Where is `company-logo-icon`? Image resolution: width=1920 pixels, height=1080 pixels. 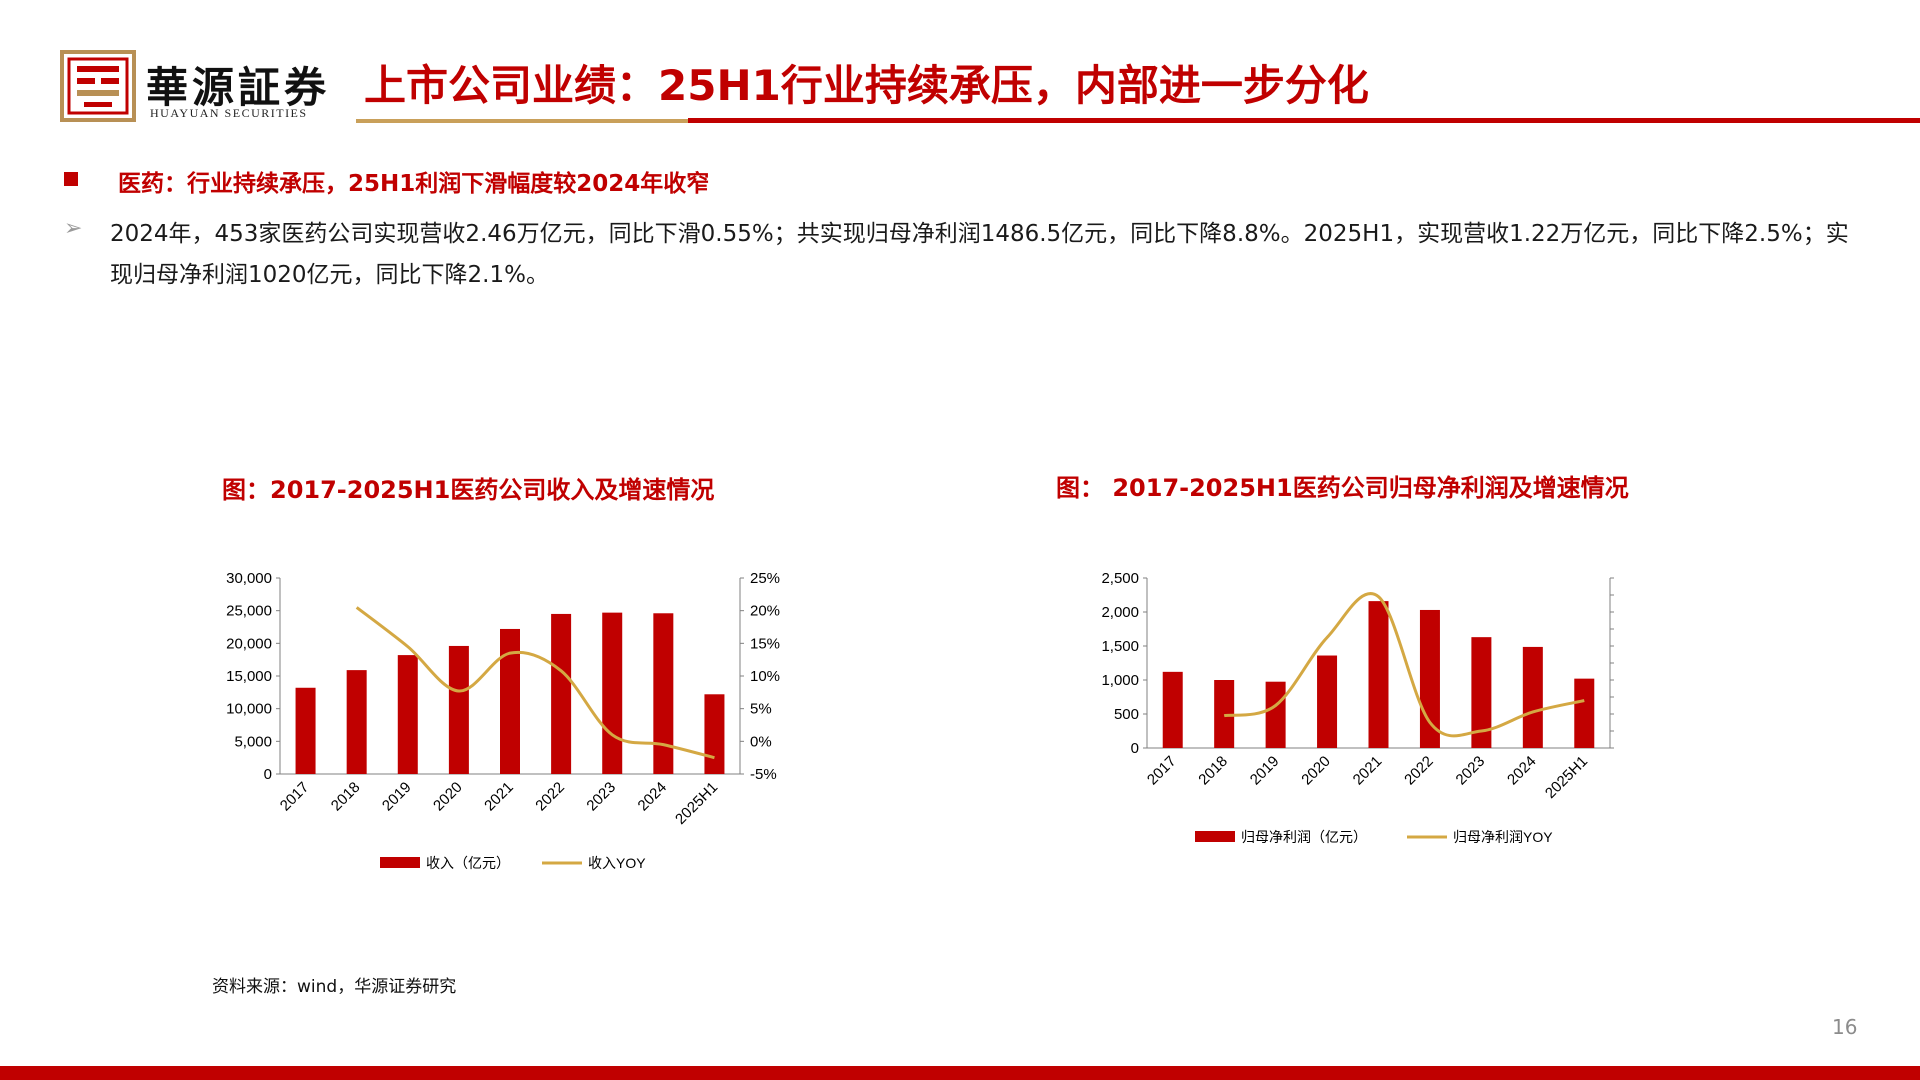
company-logo-icon is located at coordinates (98, 86).